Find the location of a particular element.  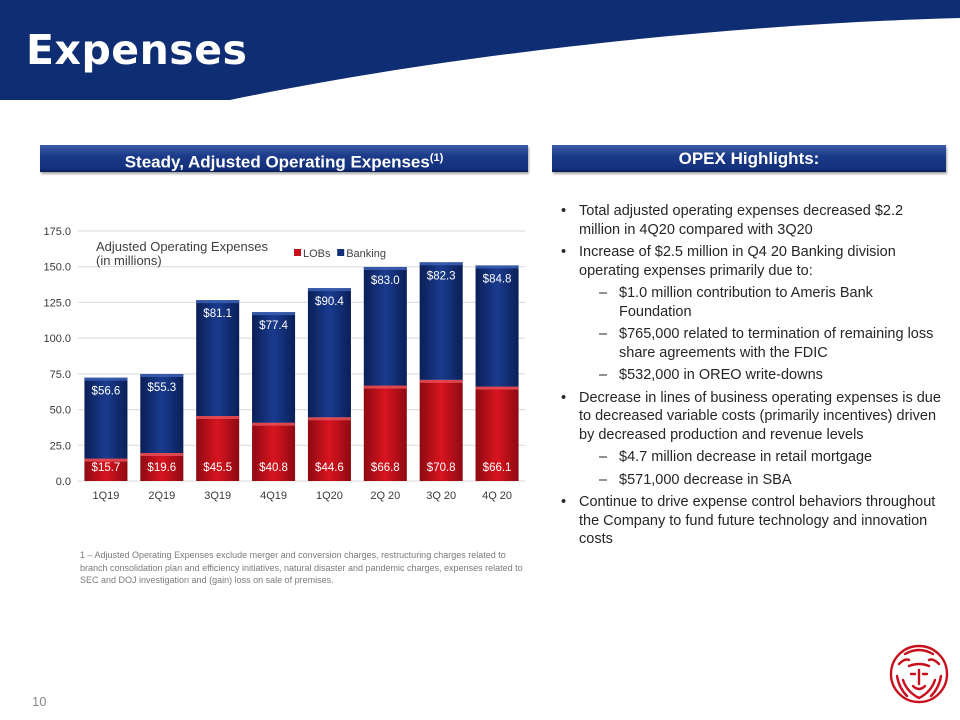

highlights-section-heading-text: OPEX Highlights: is located at coordinates (749, 158).